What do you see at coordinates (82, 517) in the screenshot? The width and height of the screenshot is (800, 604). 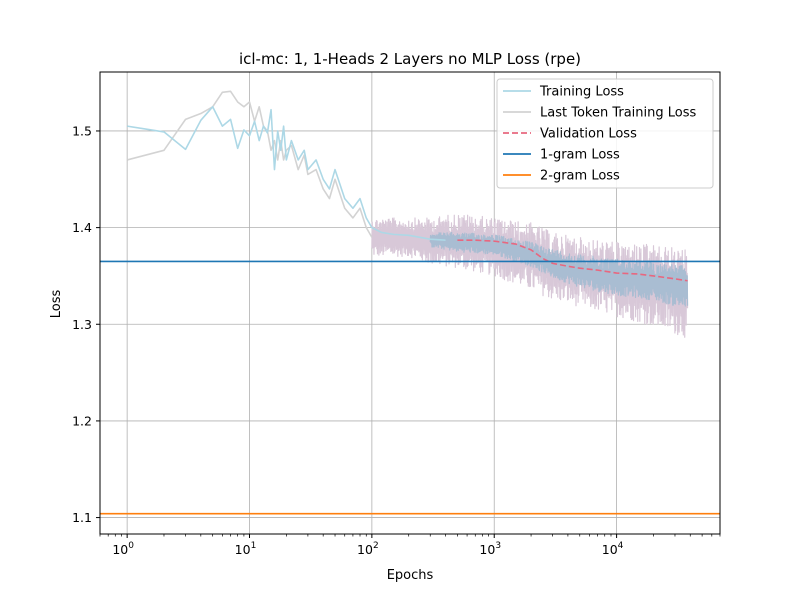 I see `y-tick-label: 1.1` at bounding box center [82, 517].